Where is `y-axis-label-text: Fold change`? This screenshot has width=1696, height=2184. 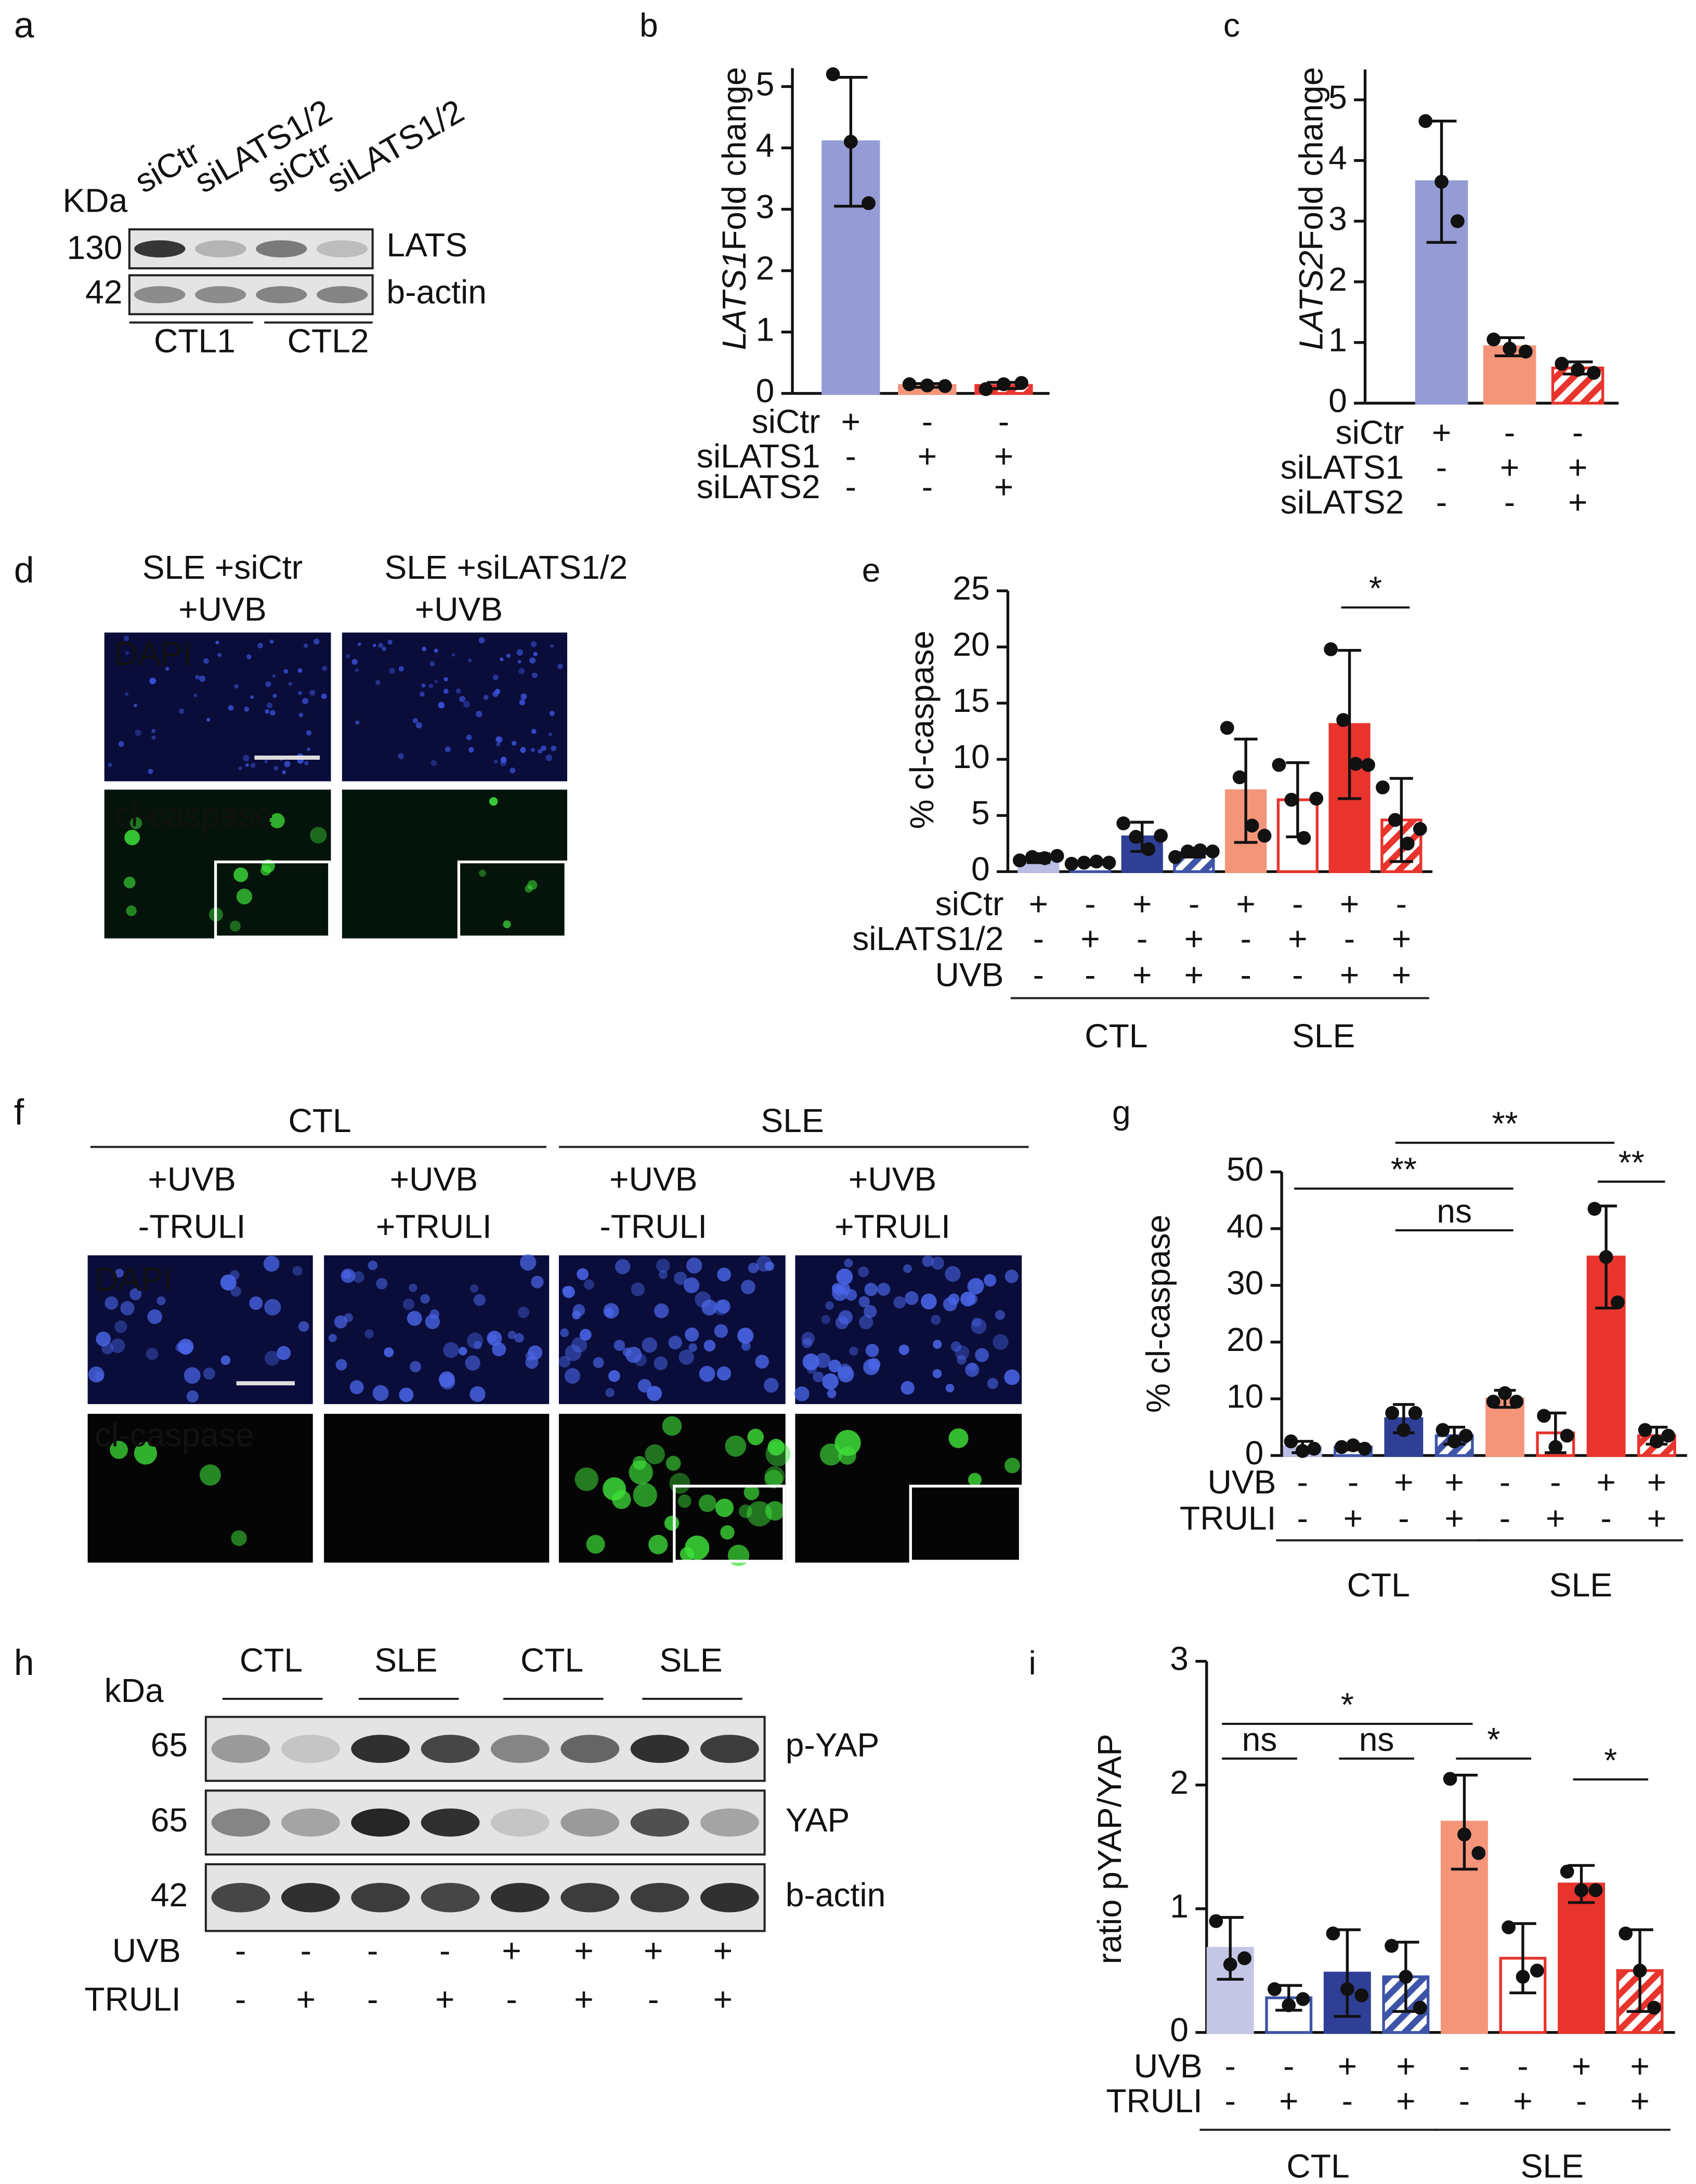
y-axis-label-text: Fold change is located at coordinates (734, 159).